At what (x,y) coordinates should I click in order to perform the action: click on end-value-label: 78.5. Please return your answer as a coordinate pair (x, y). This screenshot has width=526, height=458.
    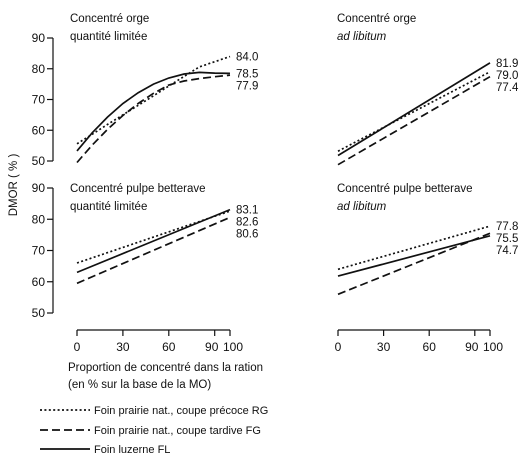
    Looking at the image, I should click on (247, 74).